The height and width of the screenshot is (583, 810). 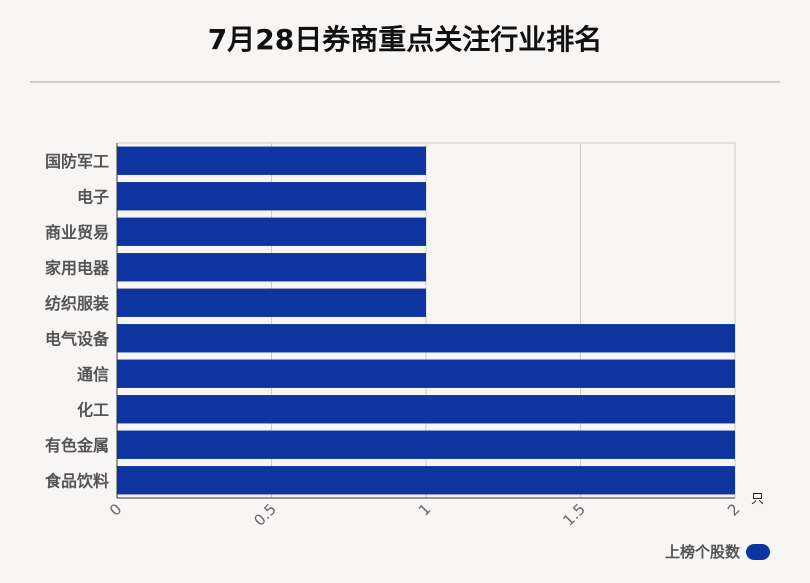 I want to click on category-label-1: 国防军工, so click(x=77, y=161).